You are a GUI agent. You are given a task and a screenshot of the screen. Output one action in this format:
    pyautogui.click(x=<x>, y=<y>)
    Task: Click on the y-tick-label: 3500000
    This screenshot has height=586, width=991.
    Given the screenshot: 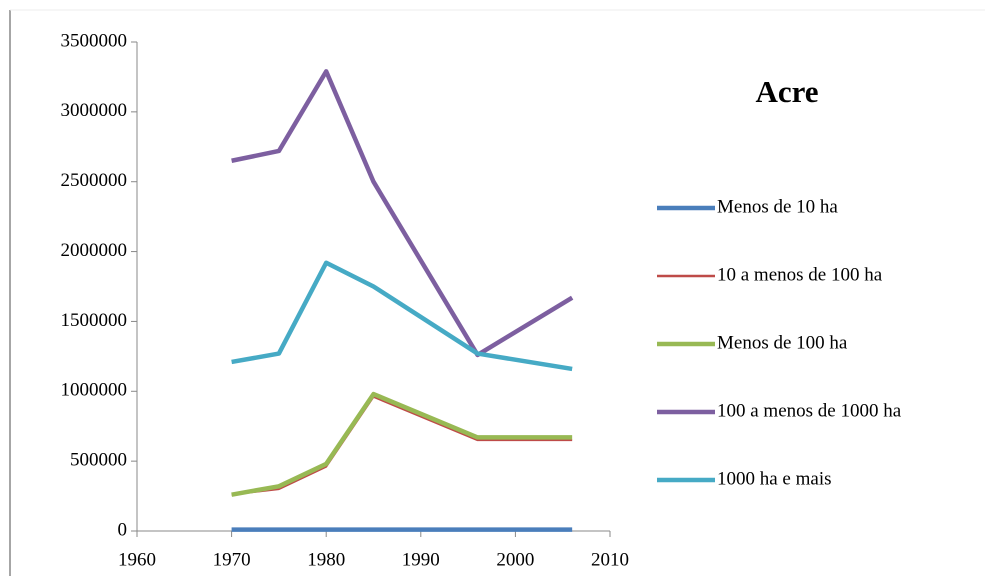 What is the action you would take?
    pyautogui.click(x=94, y=40)
    